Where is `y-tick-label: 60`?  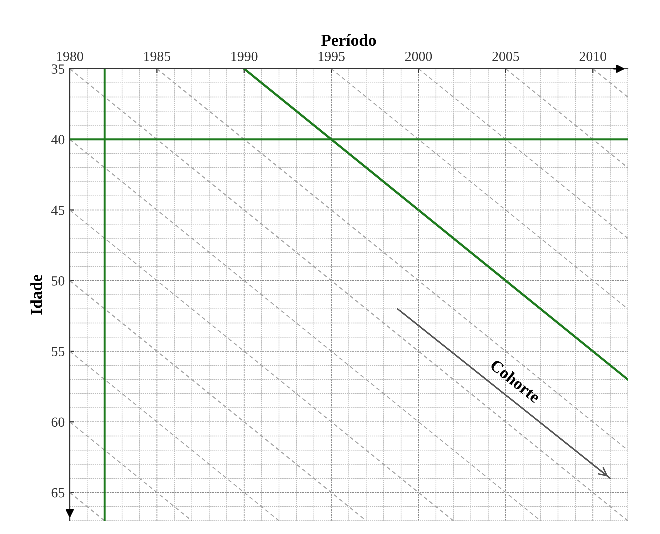 y-tick-label: 60 is located at coordinates (58, 423).